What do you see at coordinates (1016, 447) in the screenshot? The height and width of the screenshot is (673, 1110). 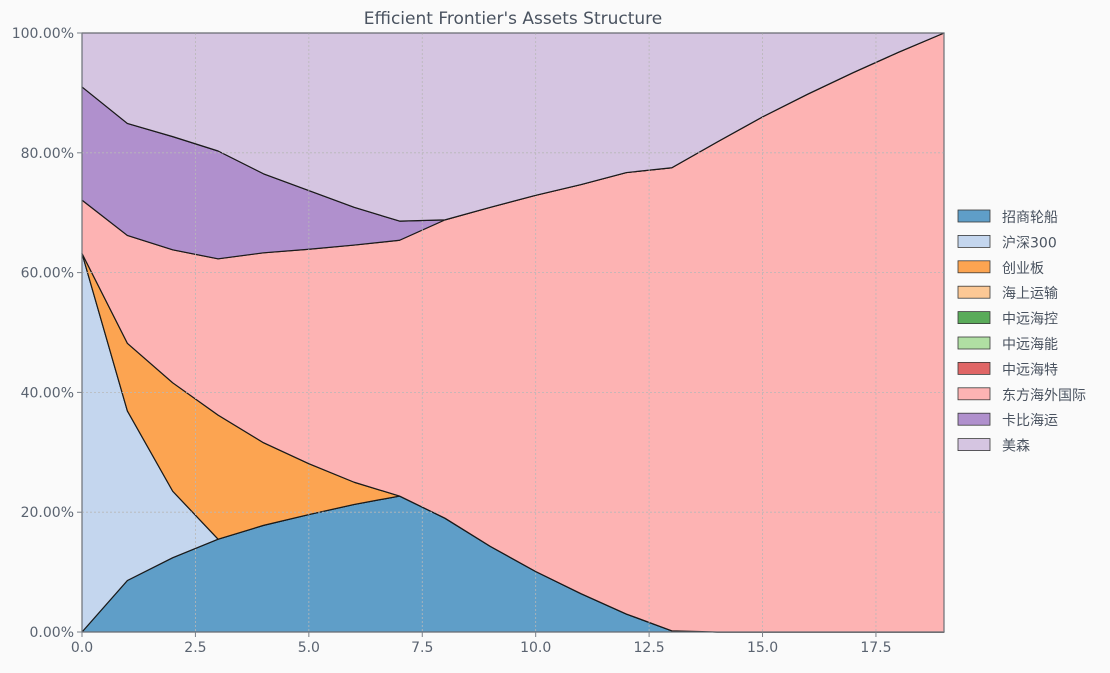 I see `legend-label-10: 美森` at bounding box center [1016, 447].